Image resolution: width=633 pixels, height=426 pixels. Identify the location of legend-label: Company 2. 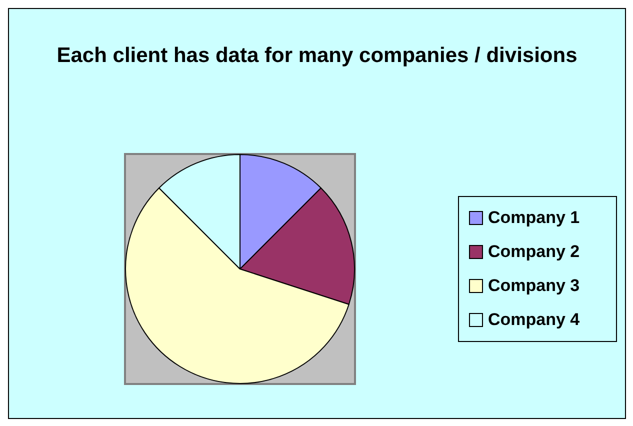
(534, 252).